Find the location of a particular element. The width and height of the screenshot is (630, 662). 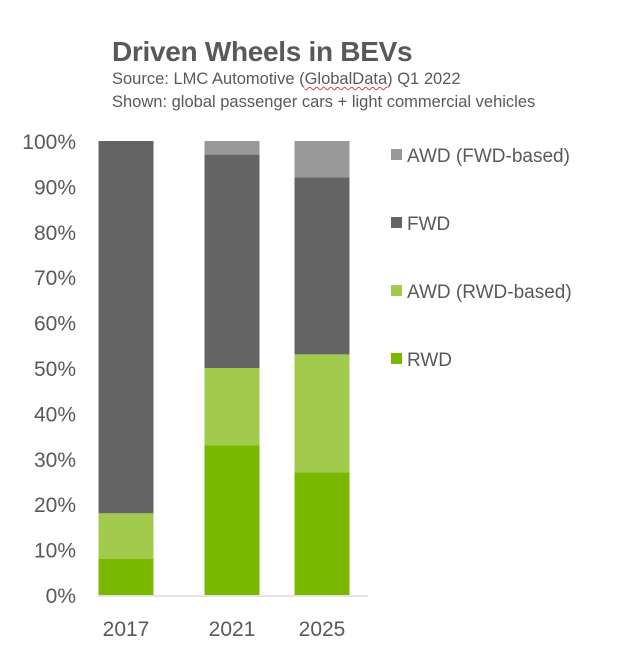

source-prefix: Source: LMC Automotive ( is located at coordinates (208, 79).